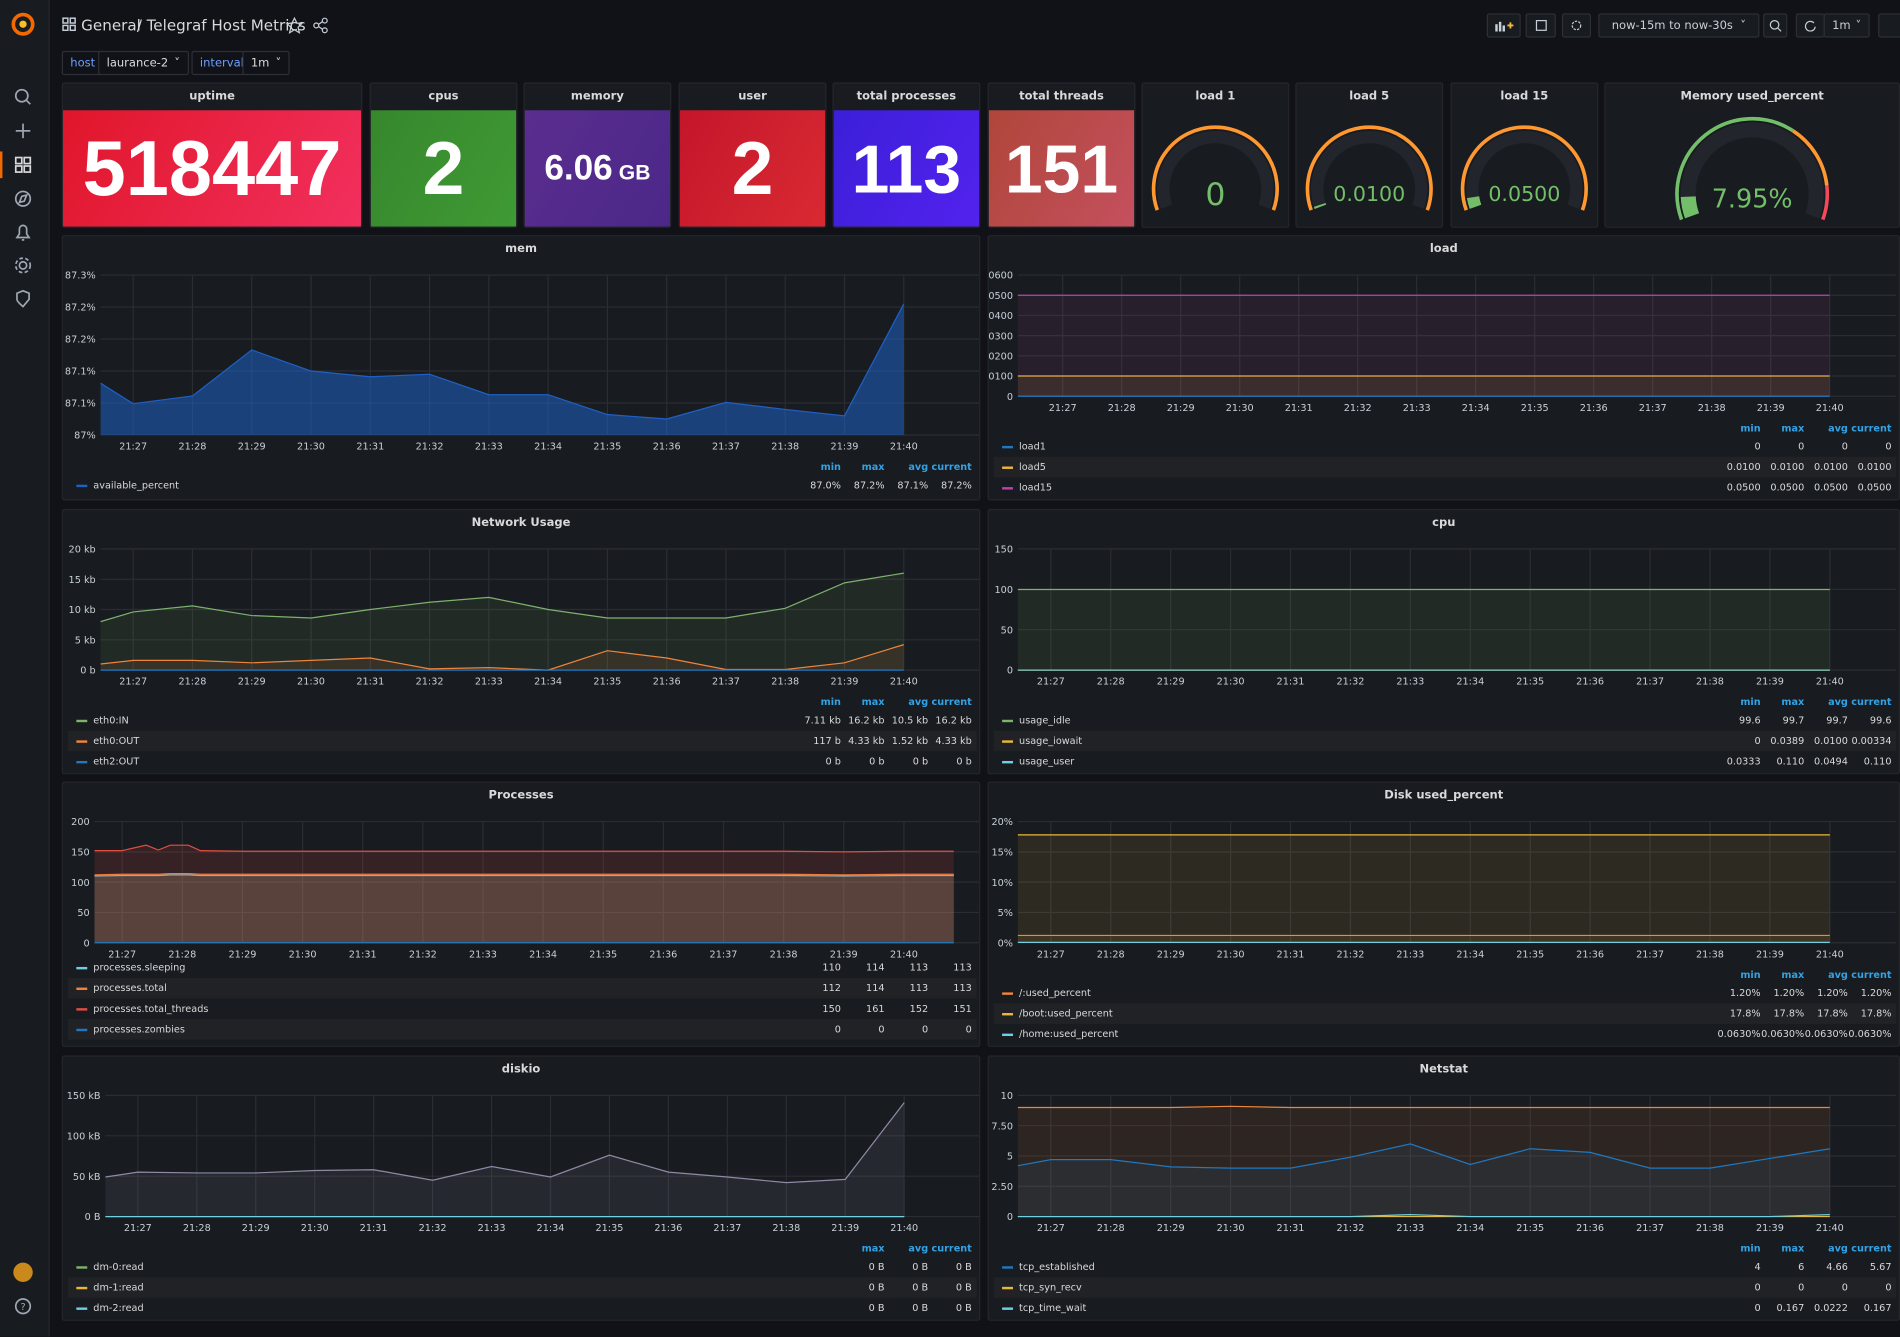  What do you see at coordinates (23, 265) in the screenshot?
I see `config-icon` at bounding box center [23, 265].